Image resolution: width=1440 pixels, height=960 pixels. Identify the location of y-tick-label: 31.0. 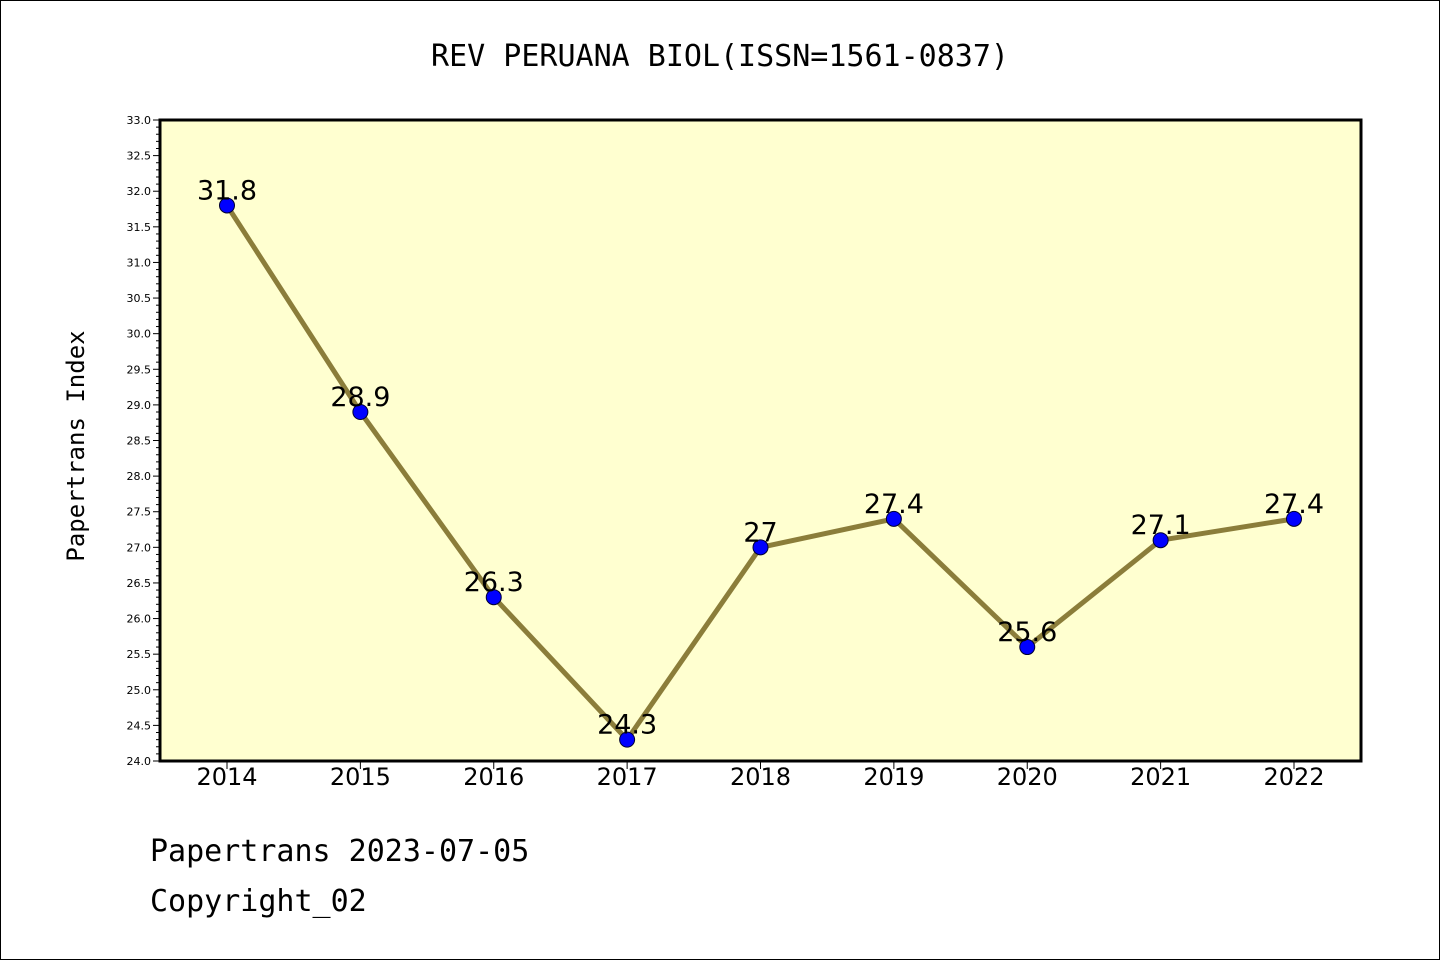
(139, 262).